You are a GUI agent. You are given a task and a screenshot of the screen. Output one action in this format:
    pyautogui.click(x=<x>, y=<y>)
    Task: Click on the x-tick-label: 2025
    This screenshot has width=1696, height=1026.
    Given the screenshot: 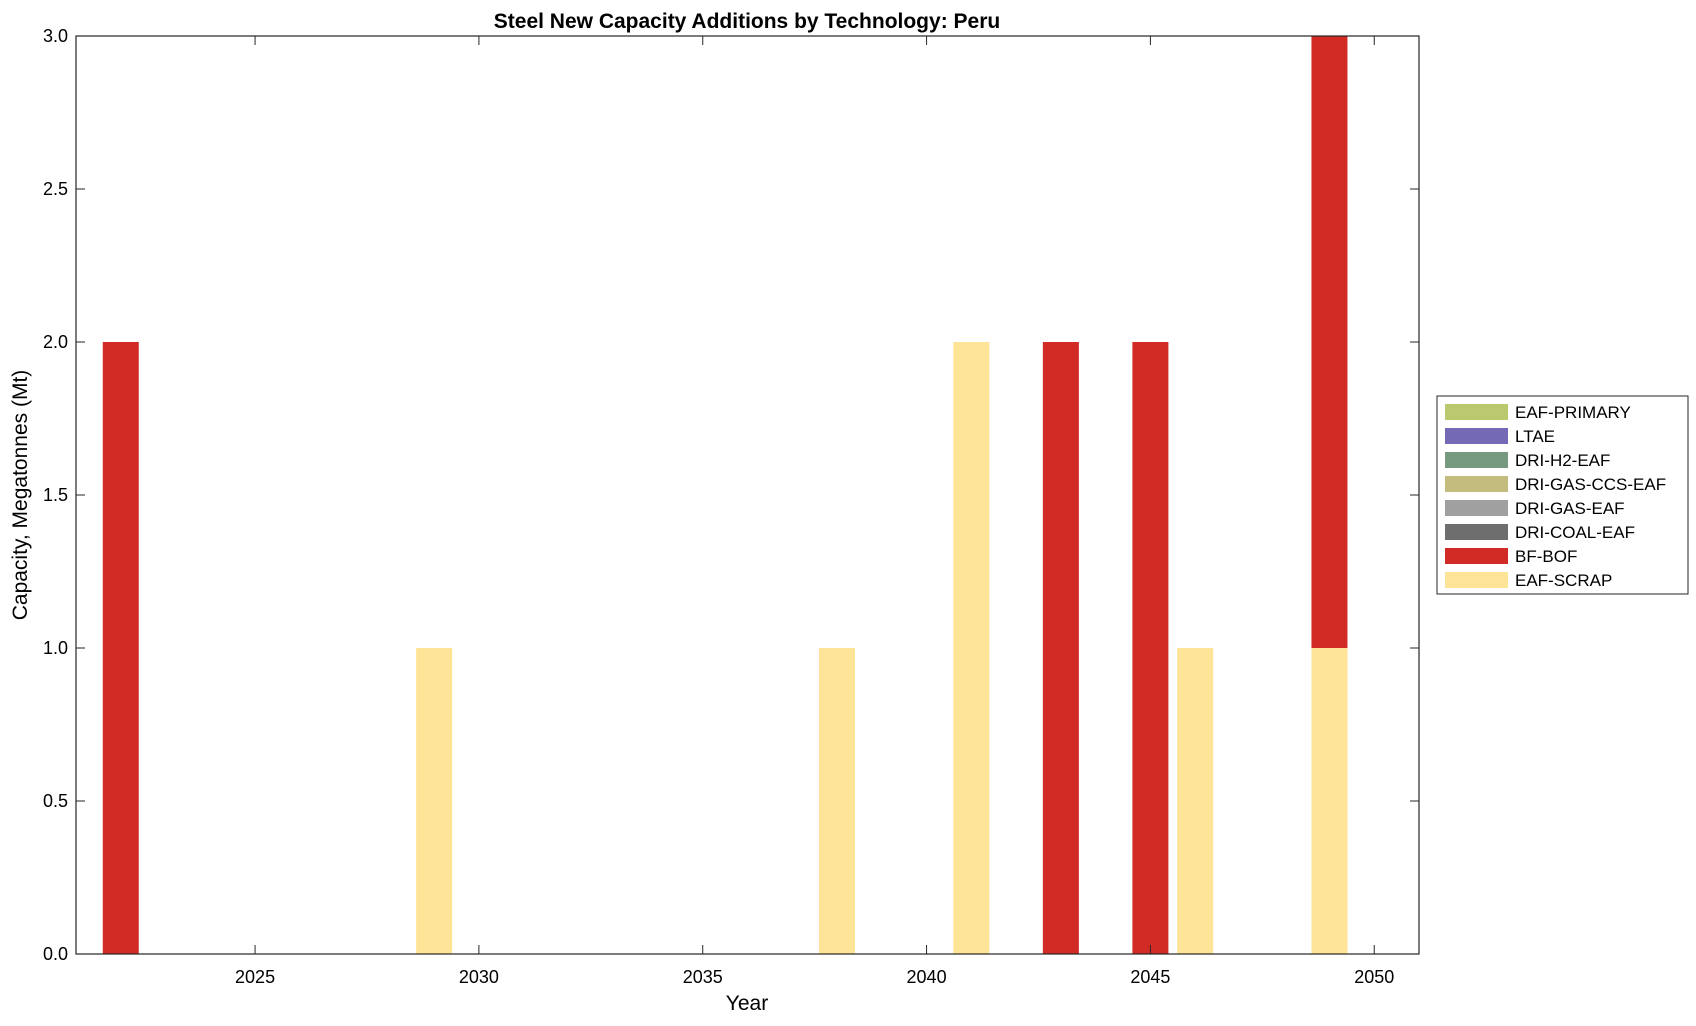 What is the action you would take?
    pyautogui.click(x=255, y=977)
    